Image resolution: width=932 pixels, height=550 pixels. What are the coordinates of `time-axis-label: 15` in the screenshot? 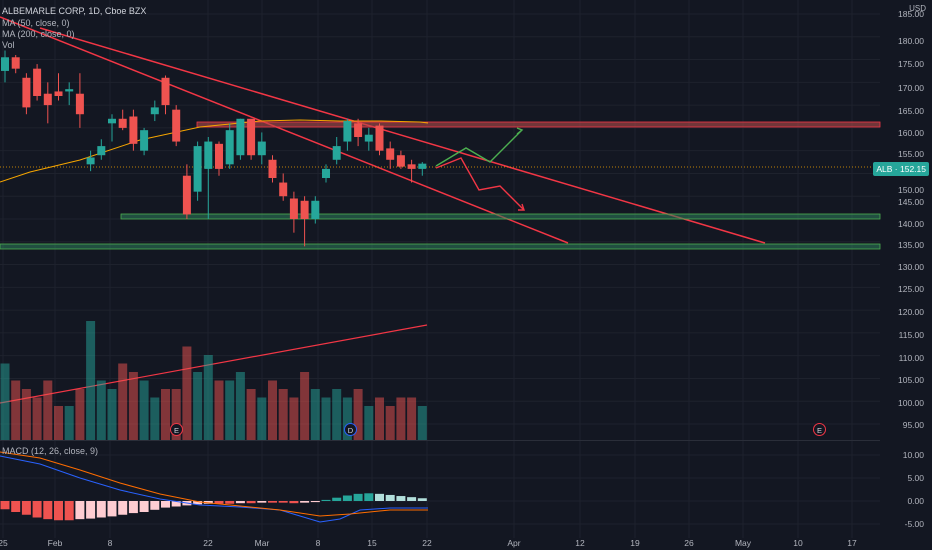 It's located at (372, 543).